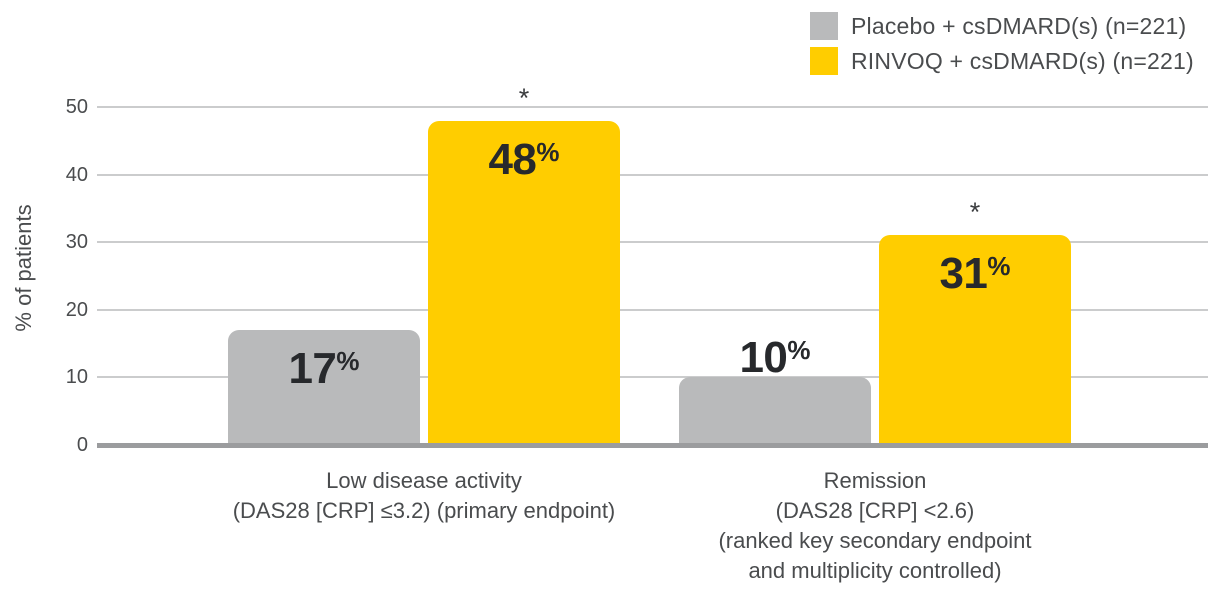 The width and height of the screenshot is (1208, 612). What do you see at coordinates (424, 480) in the screenshot?
I see `category-label-line: Low disease activity` at bounding box center [424, 480].